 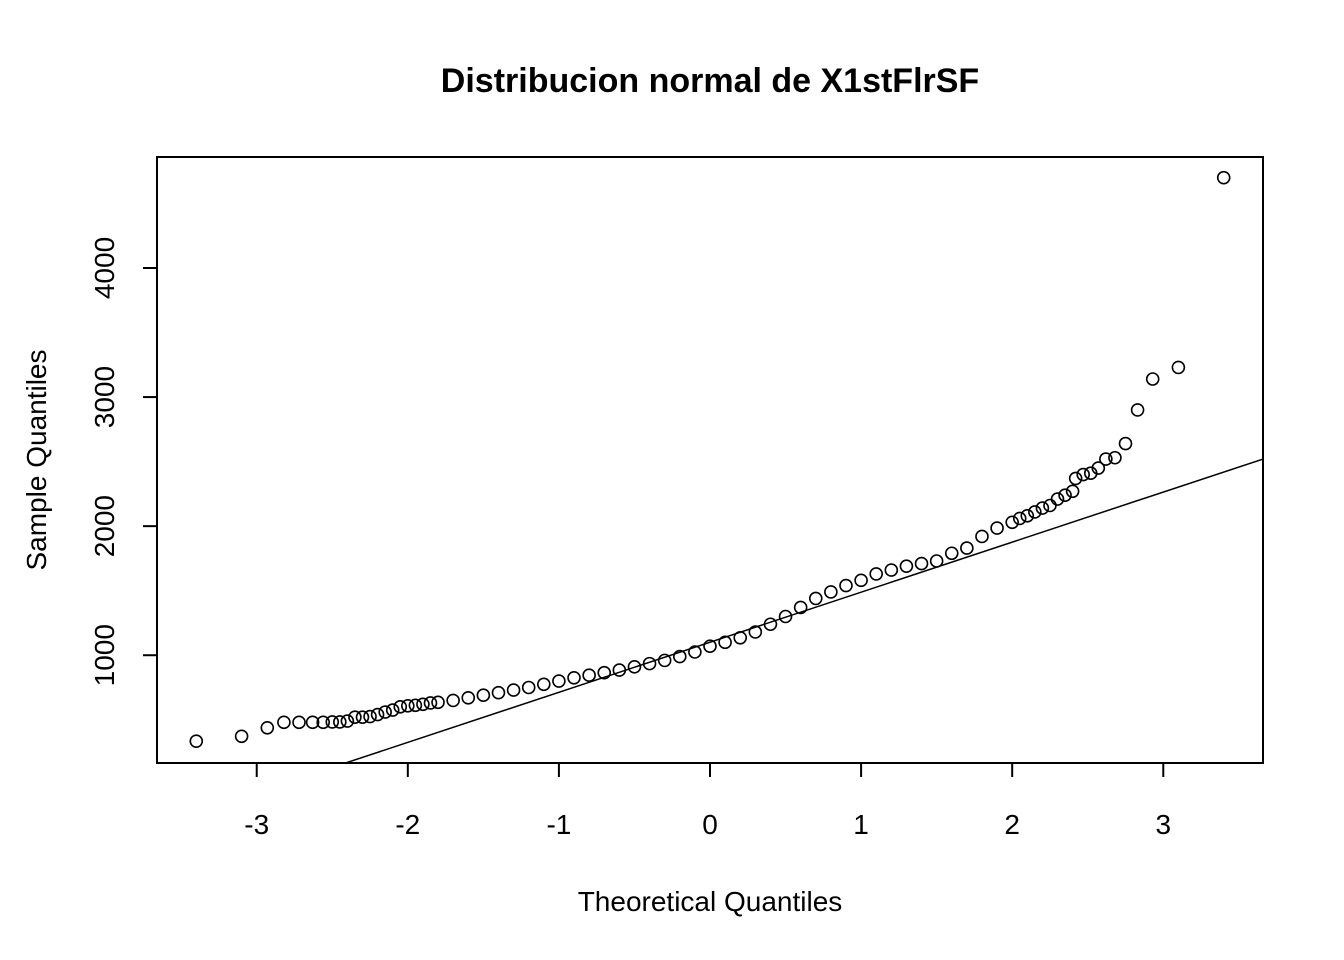 I want to click on x-axis: -3 -2 -1 0 1 2 3, so click(x=707, y=801).